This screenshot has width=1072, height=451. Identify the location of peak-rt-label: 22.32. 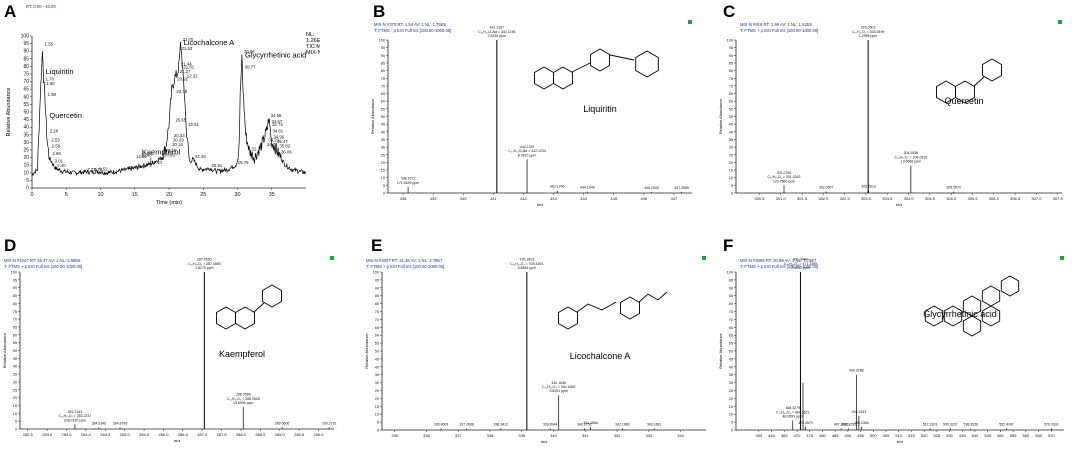
(192, 76).